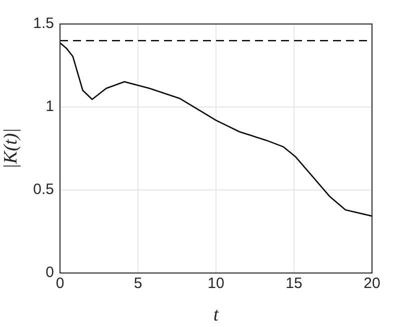  I want to click on x-tick-label: 10, so click(216, 283).